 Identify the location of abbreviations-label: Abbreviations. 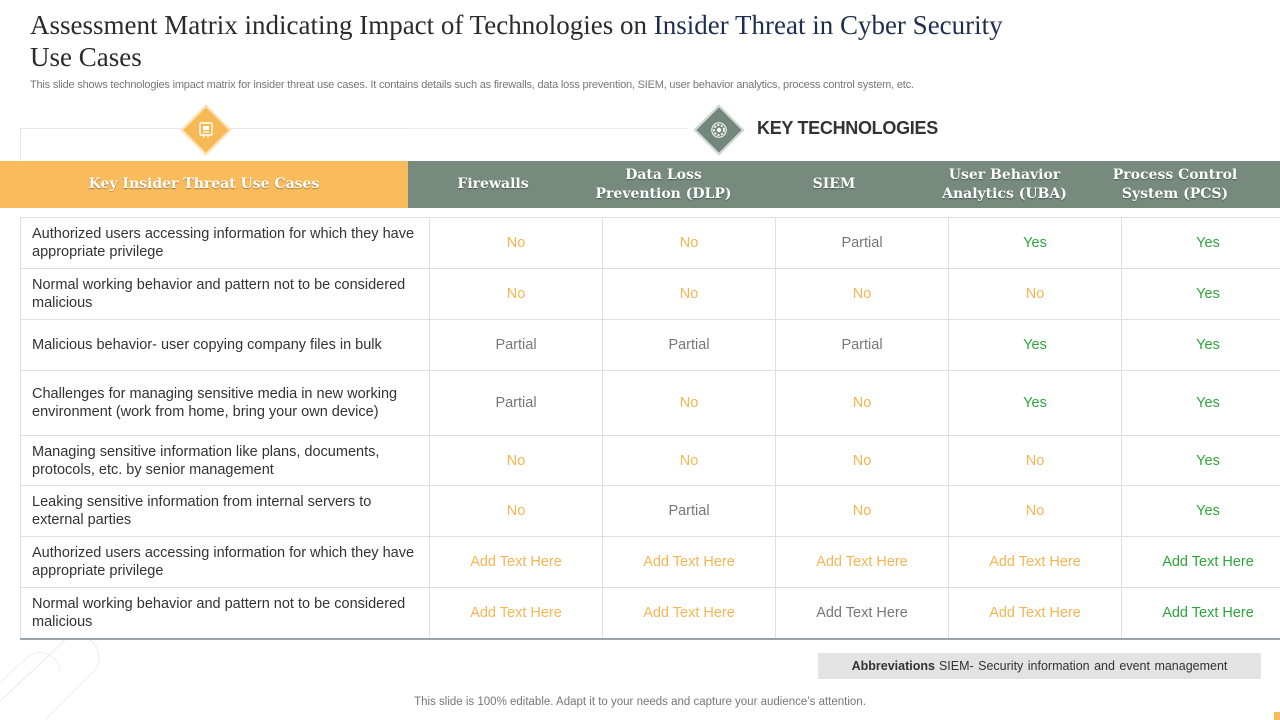
(893, 666).